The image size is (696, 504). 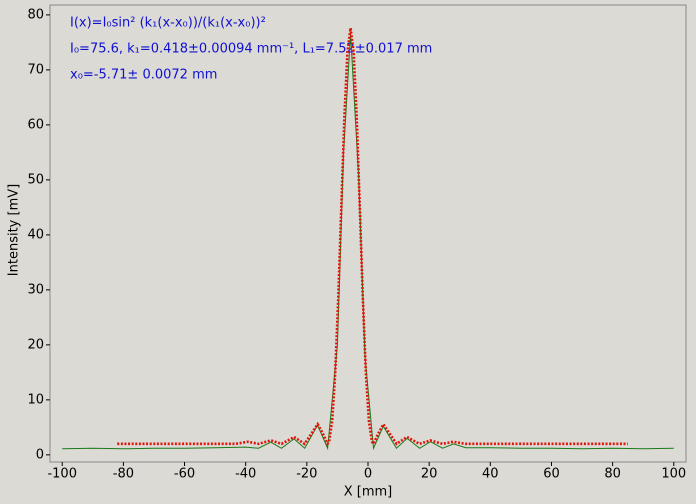 What do you see at coordinates (306, 474) in the screenshot?
I see `x-tick-label: -20` at bounding box center [306, 474].